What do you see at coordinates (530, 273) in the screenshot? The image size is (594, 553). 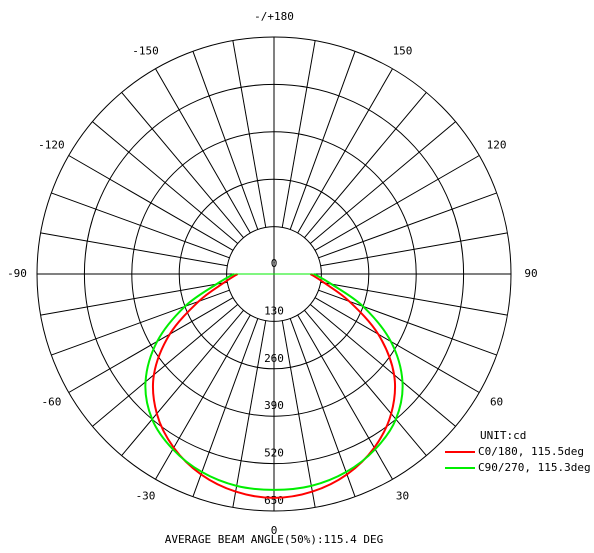 I see `theta-tick-label: 90` at bounding box center [530, 273].